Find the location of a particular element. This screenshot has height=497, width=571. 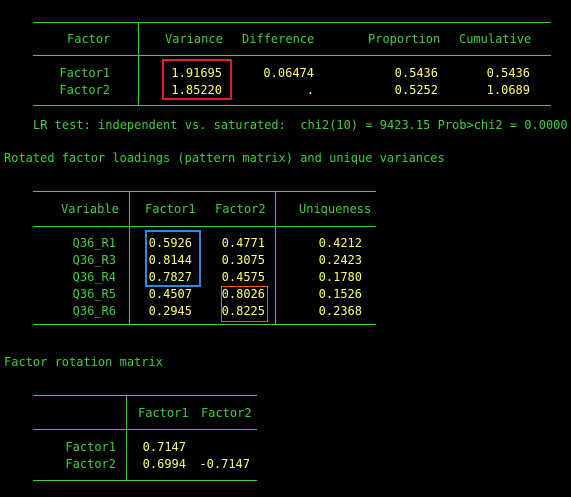

table3-header-factor1: Factor1 is located at coordinates (163, 413).